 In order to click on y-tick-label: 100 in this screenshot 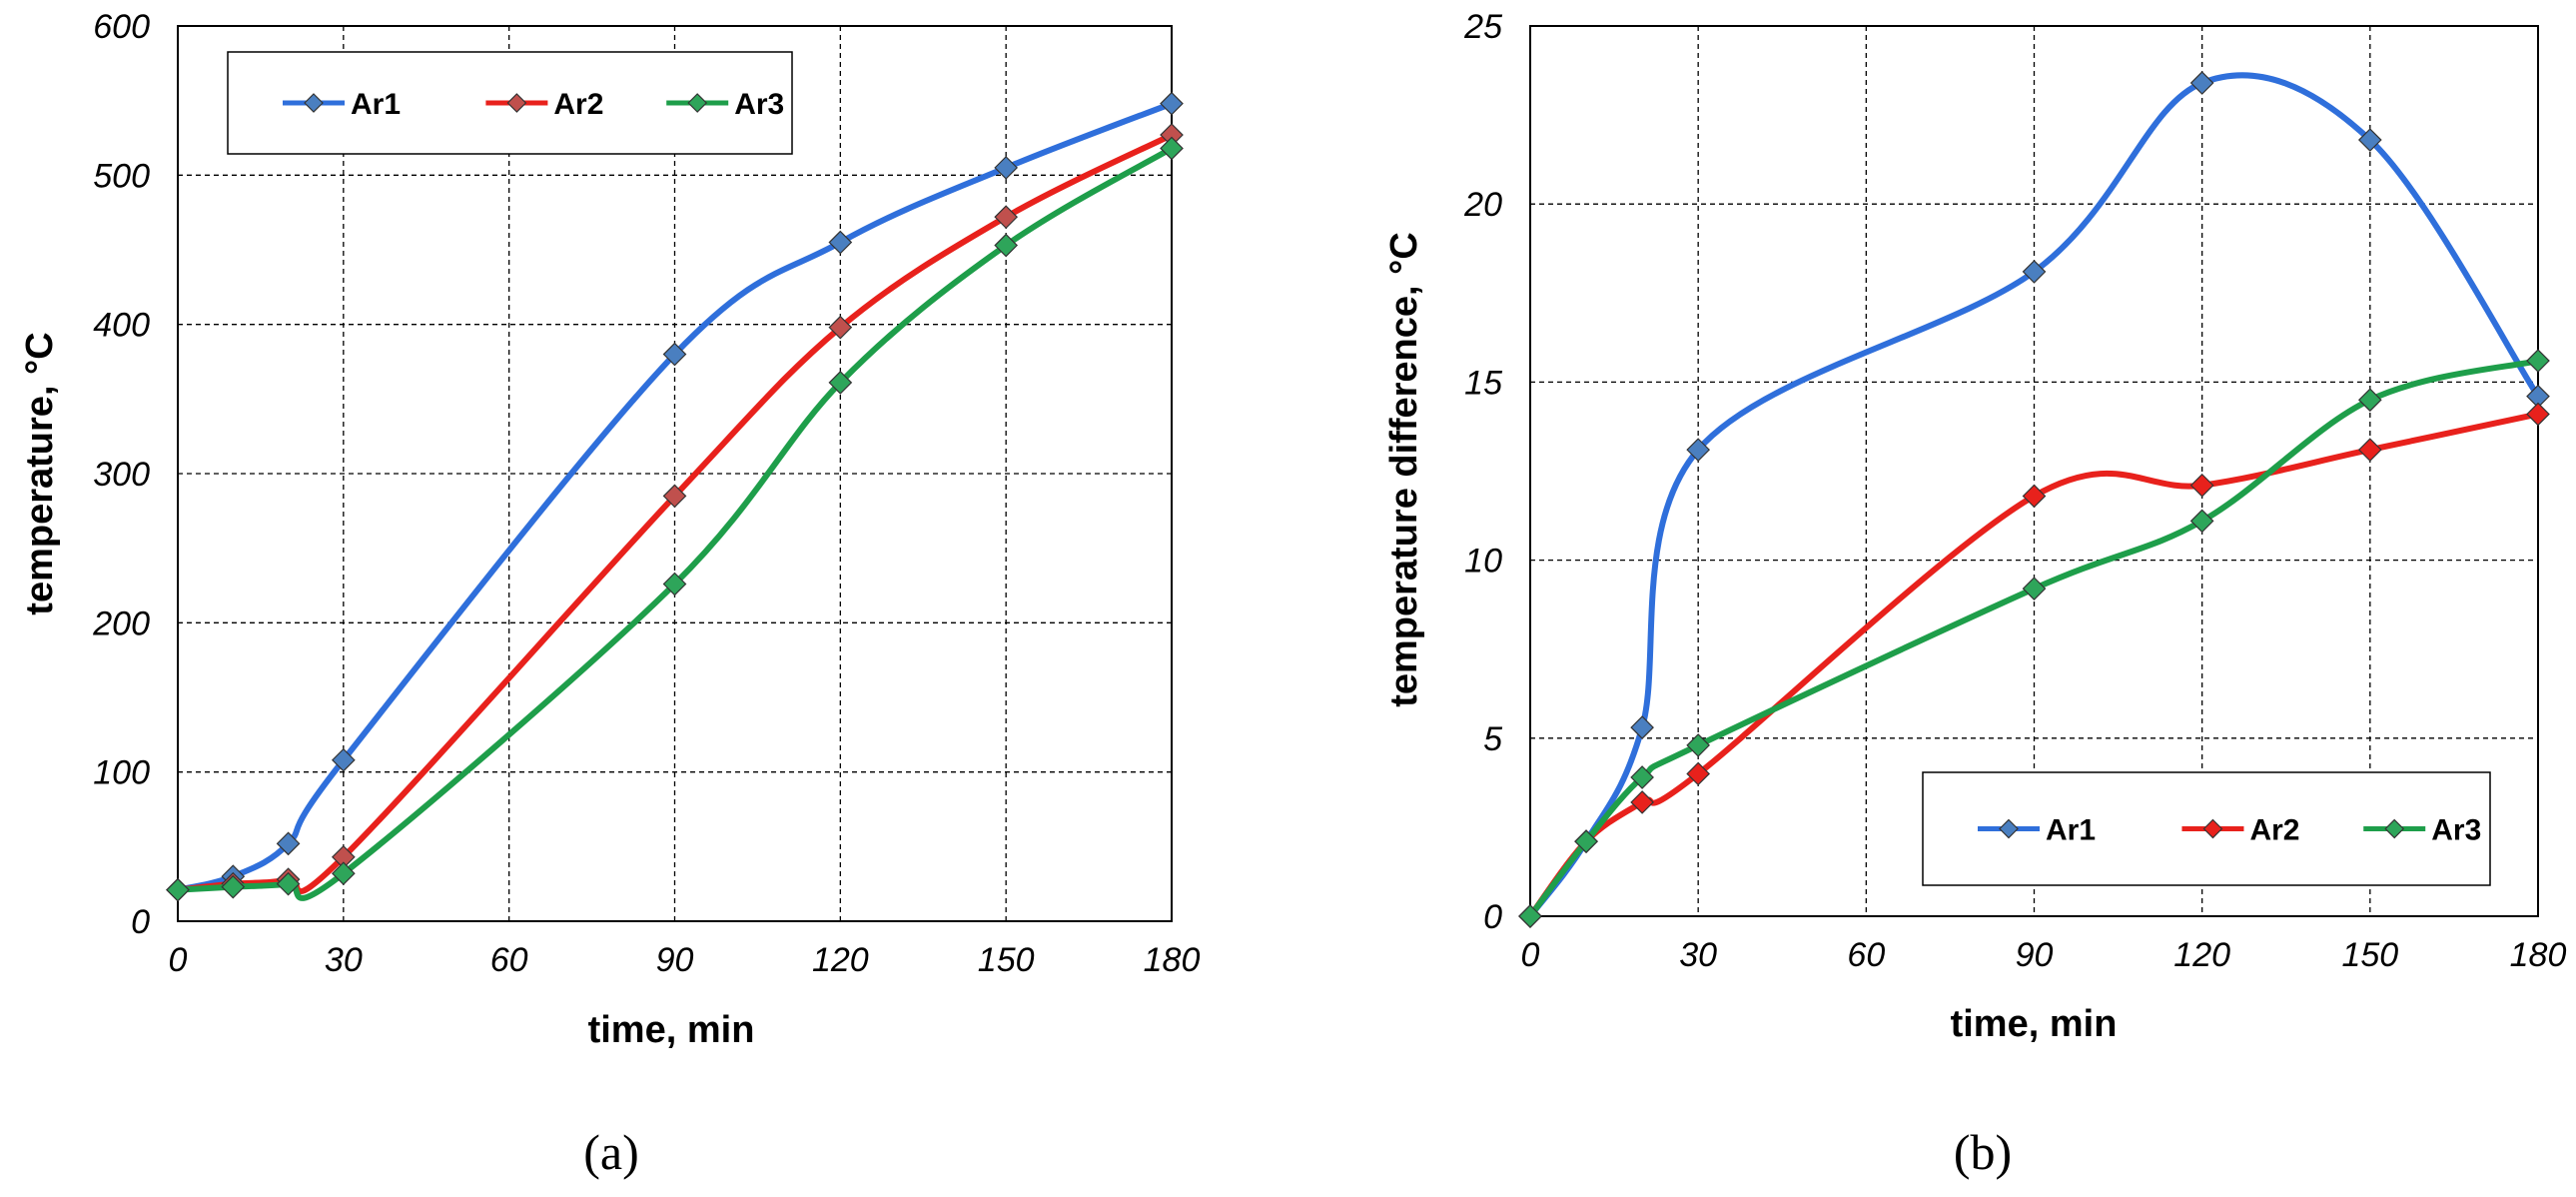, I will do `click(122, 773)`.